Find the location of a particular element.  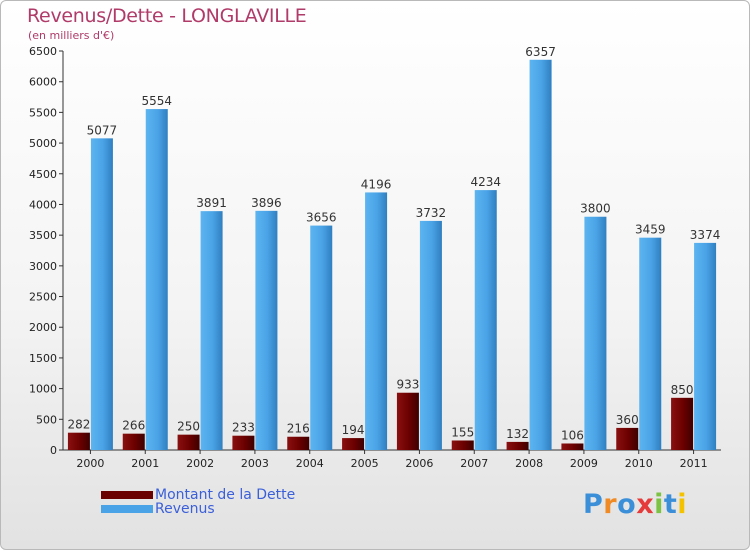

bar-revenus-2001 is located at coordinates (156, 279).